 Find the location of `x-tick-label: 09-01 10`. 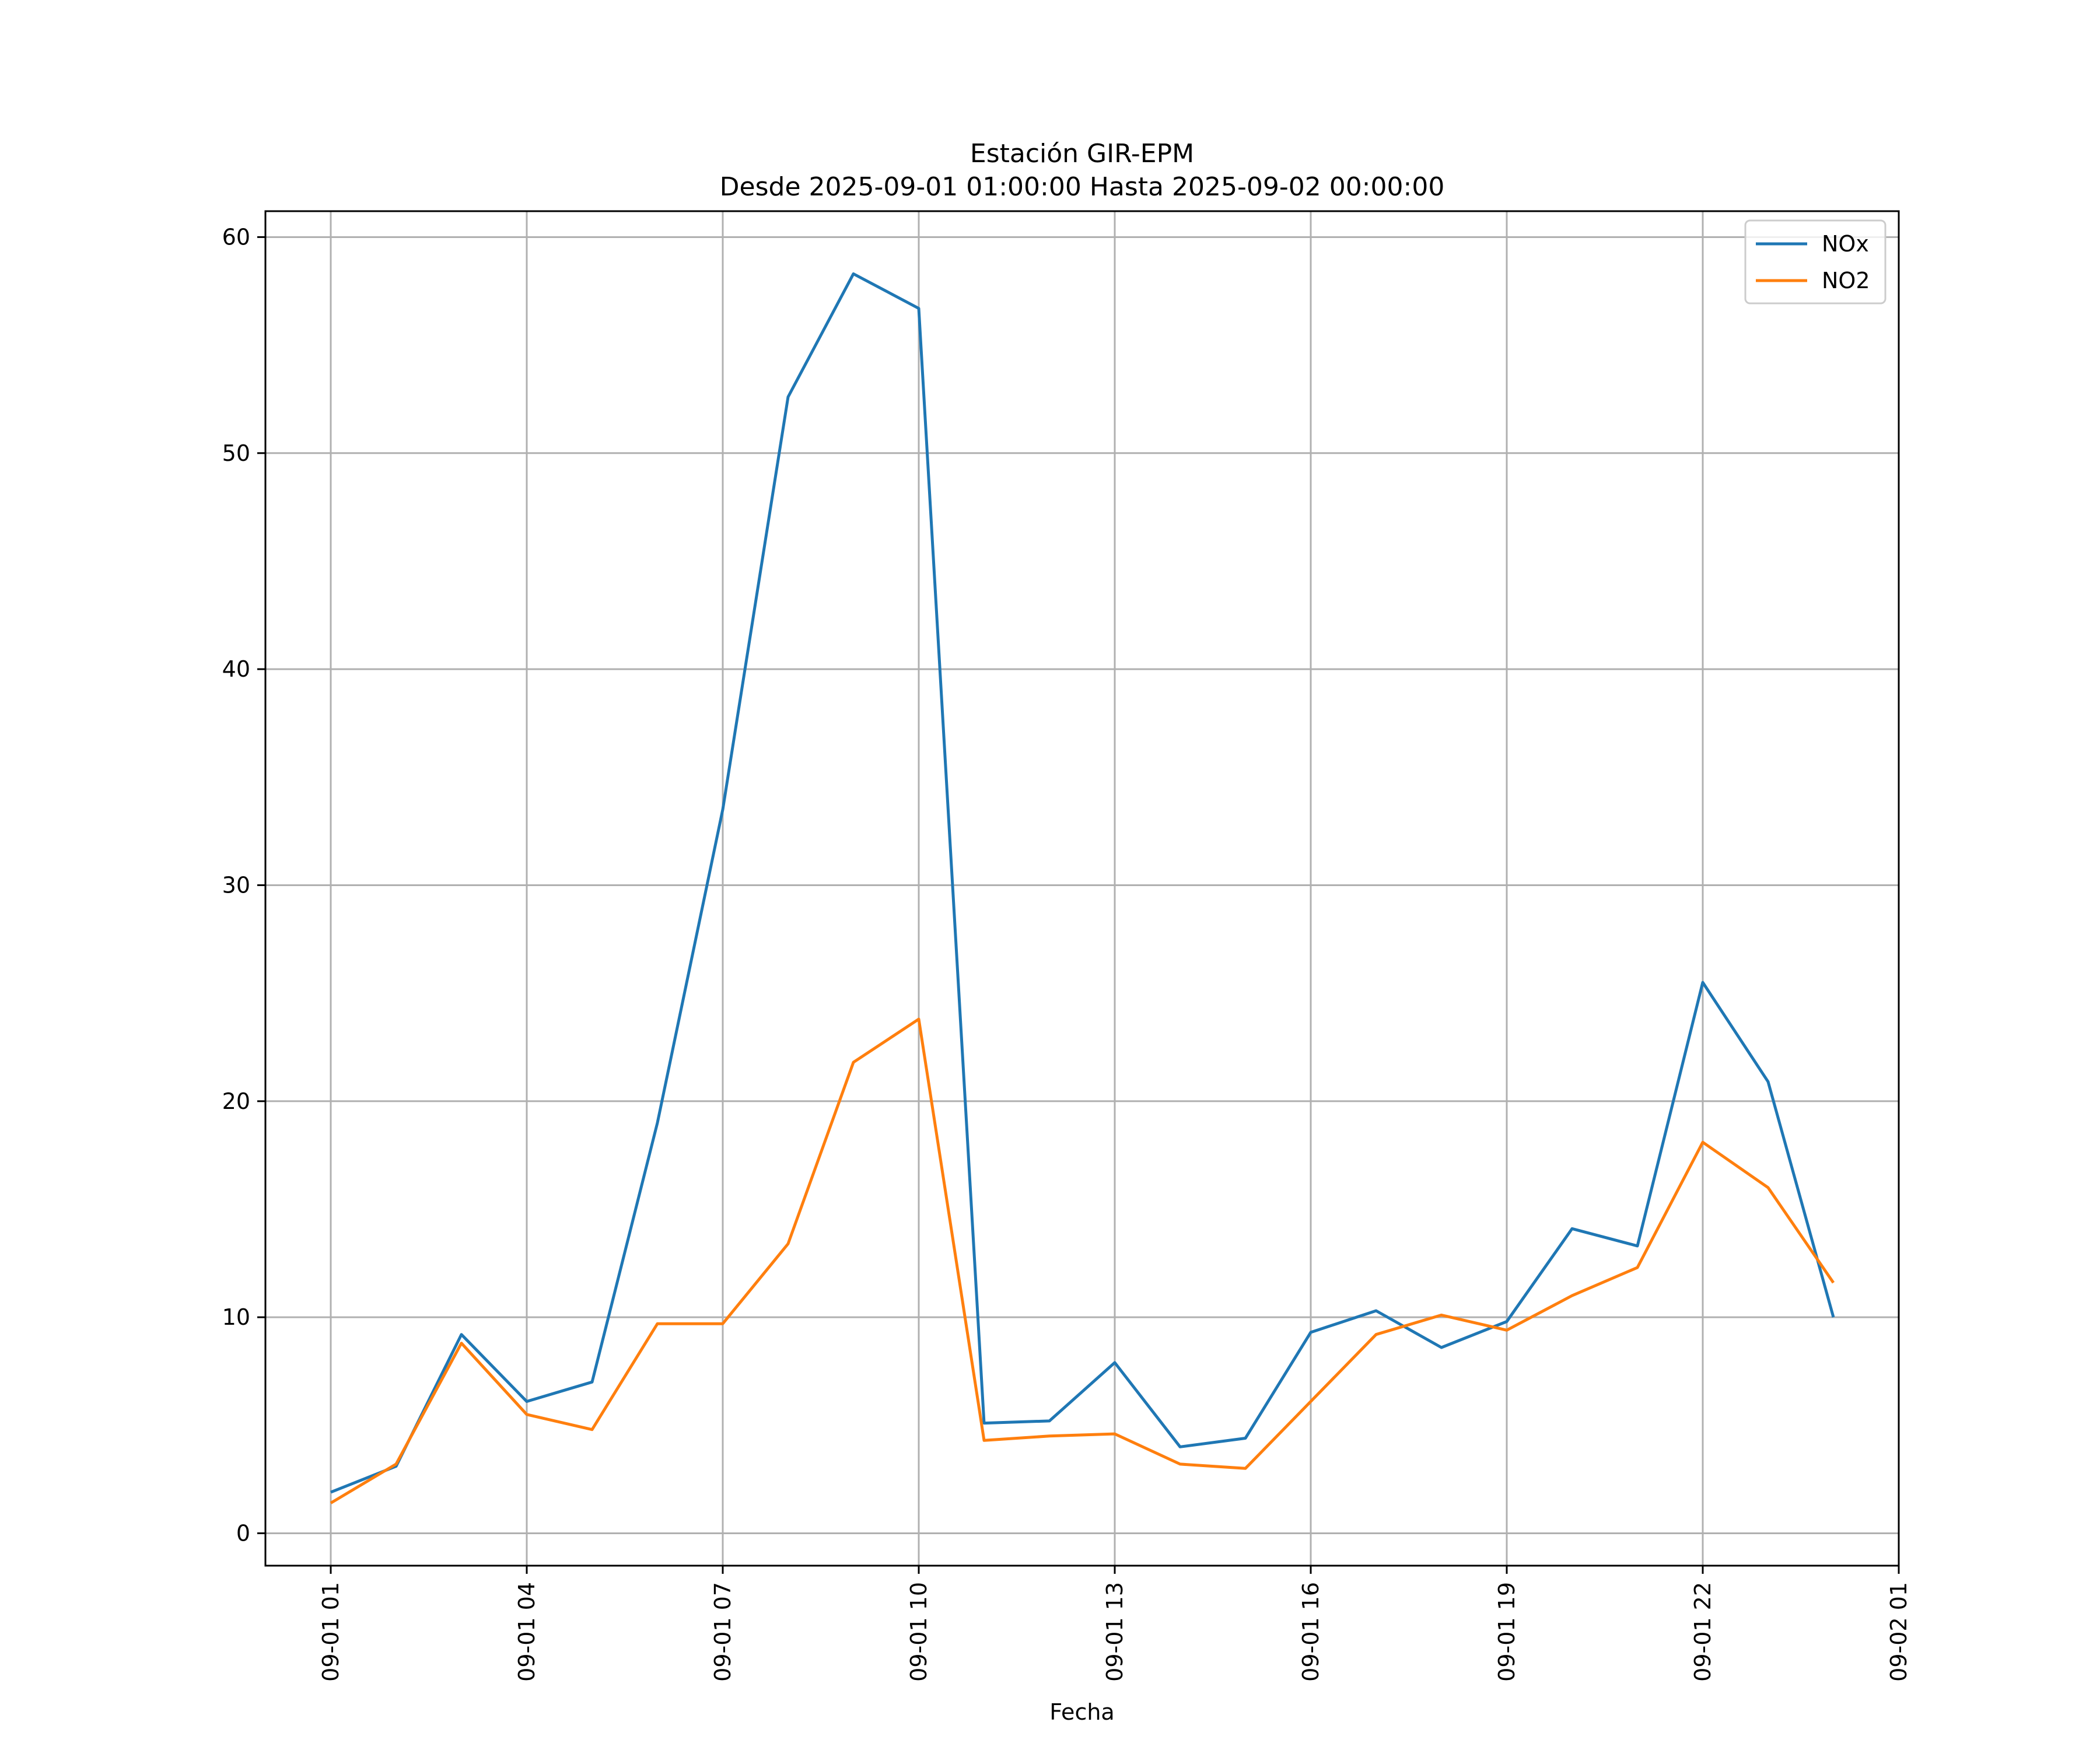

x-tick-label: 09-01 10 is located at coordinates (919, 1632).